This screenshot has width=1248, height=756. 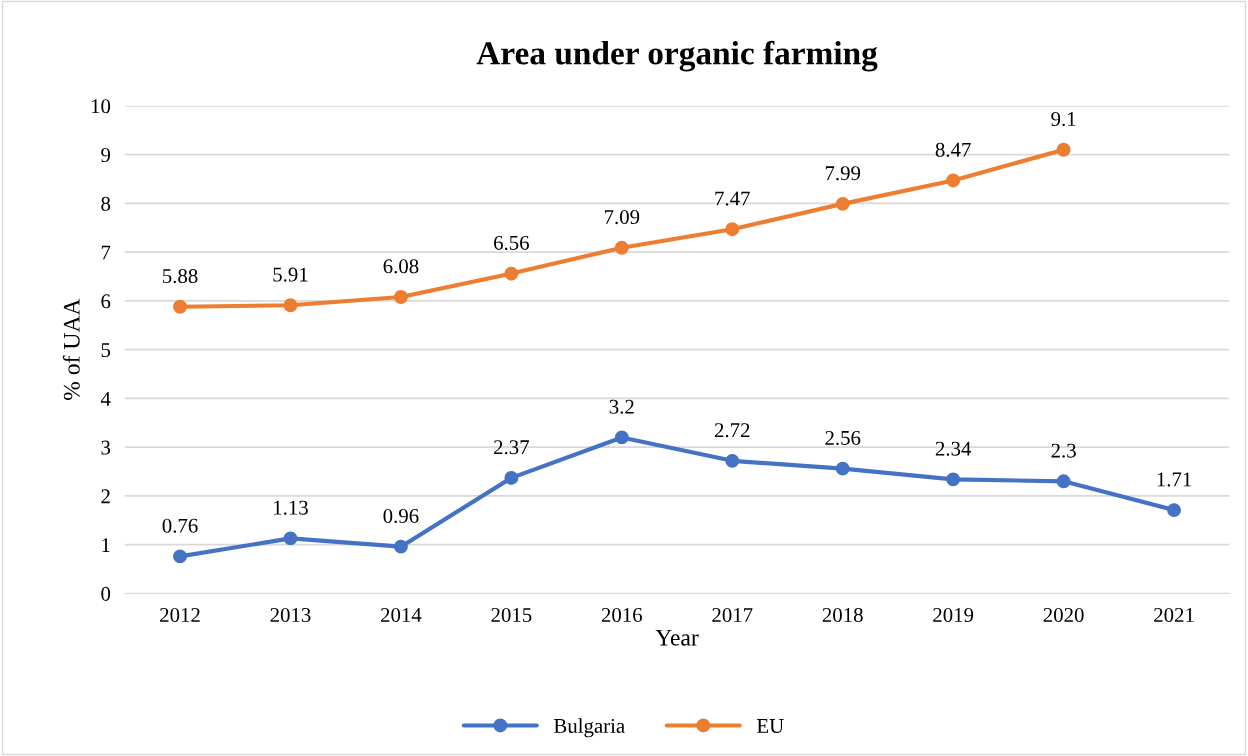 What do you see at coordinates (953, 448) in the screenshot?
I see `data-label: 2.34` at bounding box center [953, 448].